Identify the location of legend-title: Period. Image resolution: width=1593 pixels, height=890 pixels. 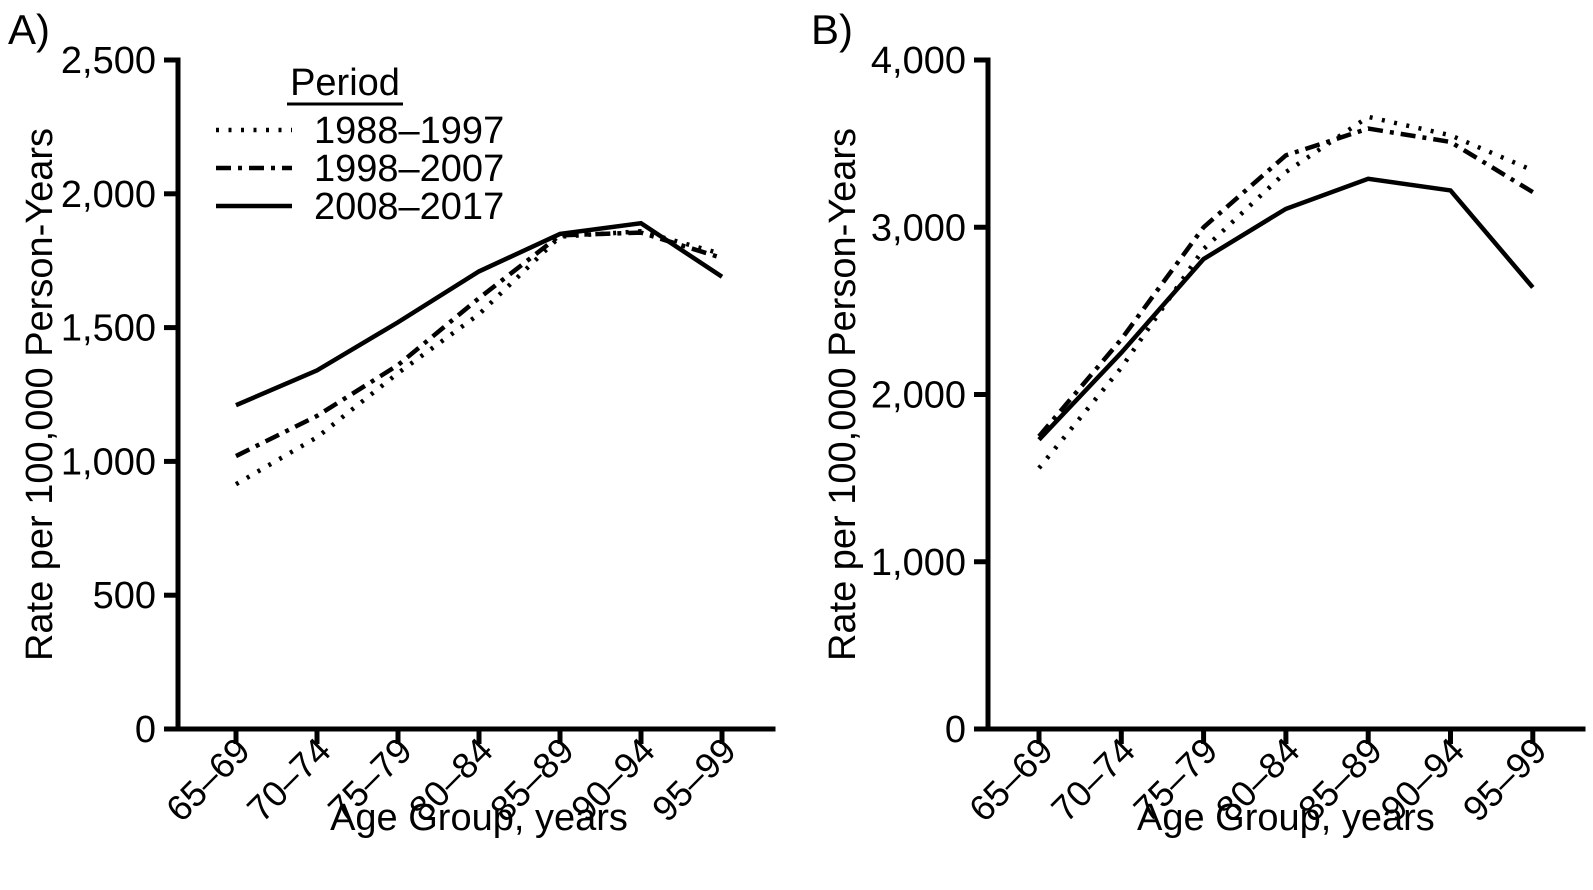
(345, 83).